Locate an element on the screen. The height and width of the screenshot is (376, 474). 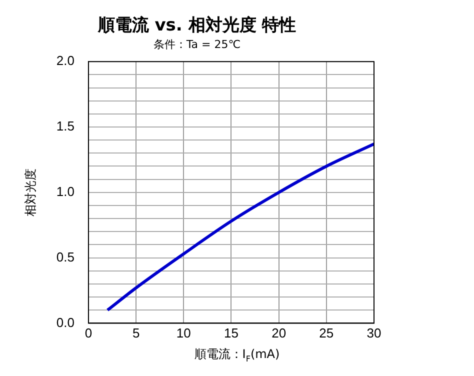
y-tick-label: 2.0 is located at coordinates (65, 60).